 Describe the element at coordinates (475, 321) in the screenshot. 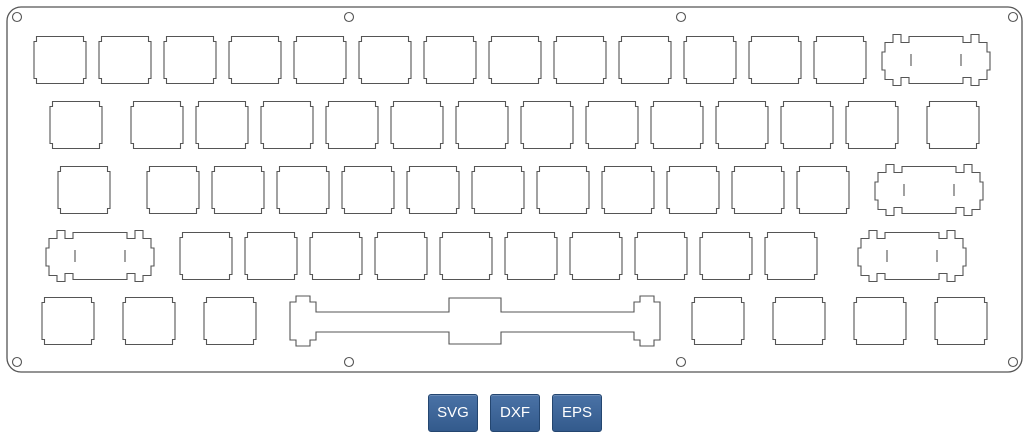

I see `spacebar-cutout` at that location.